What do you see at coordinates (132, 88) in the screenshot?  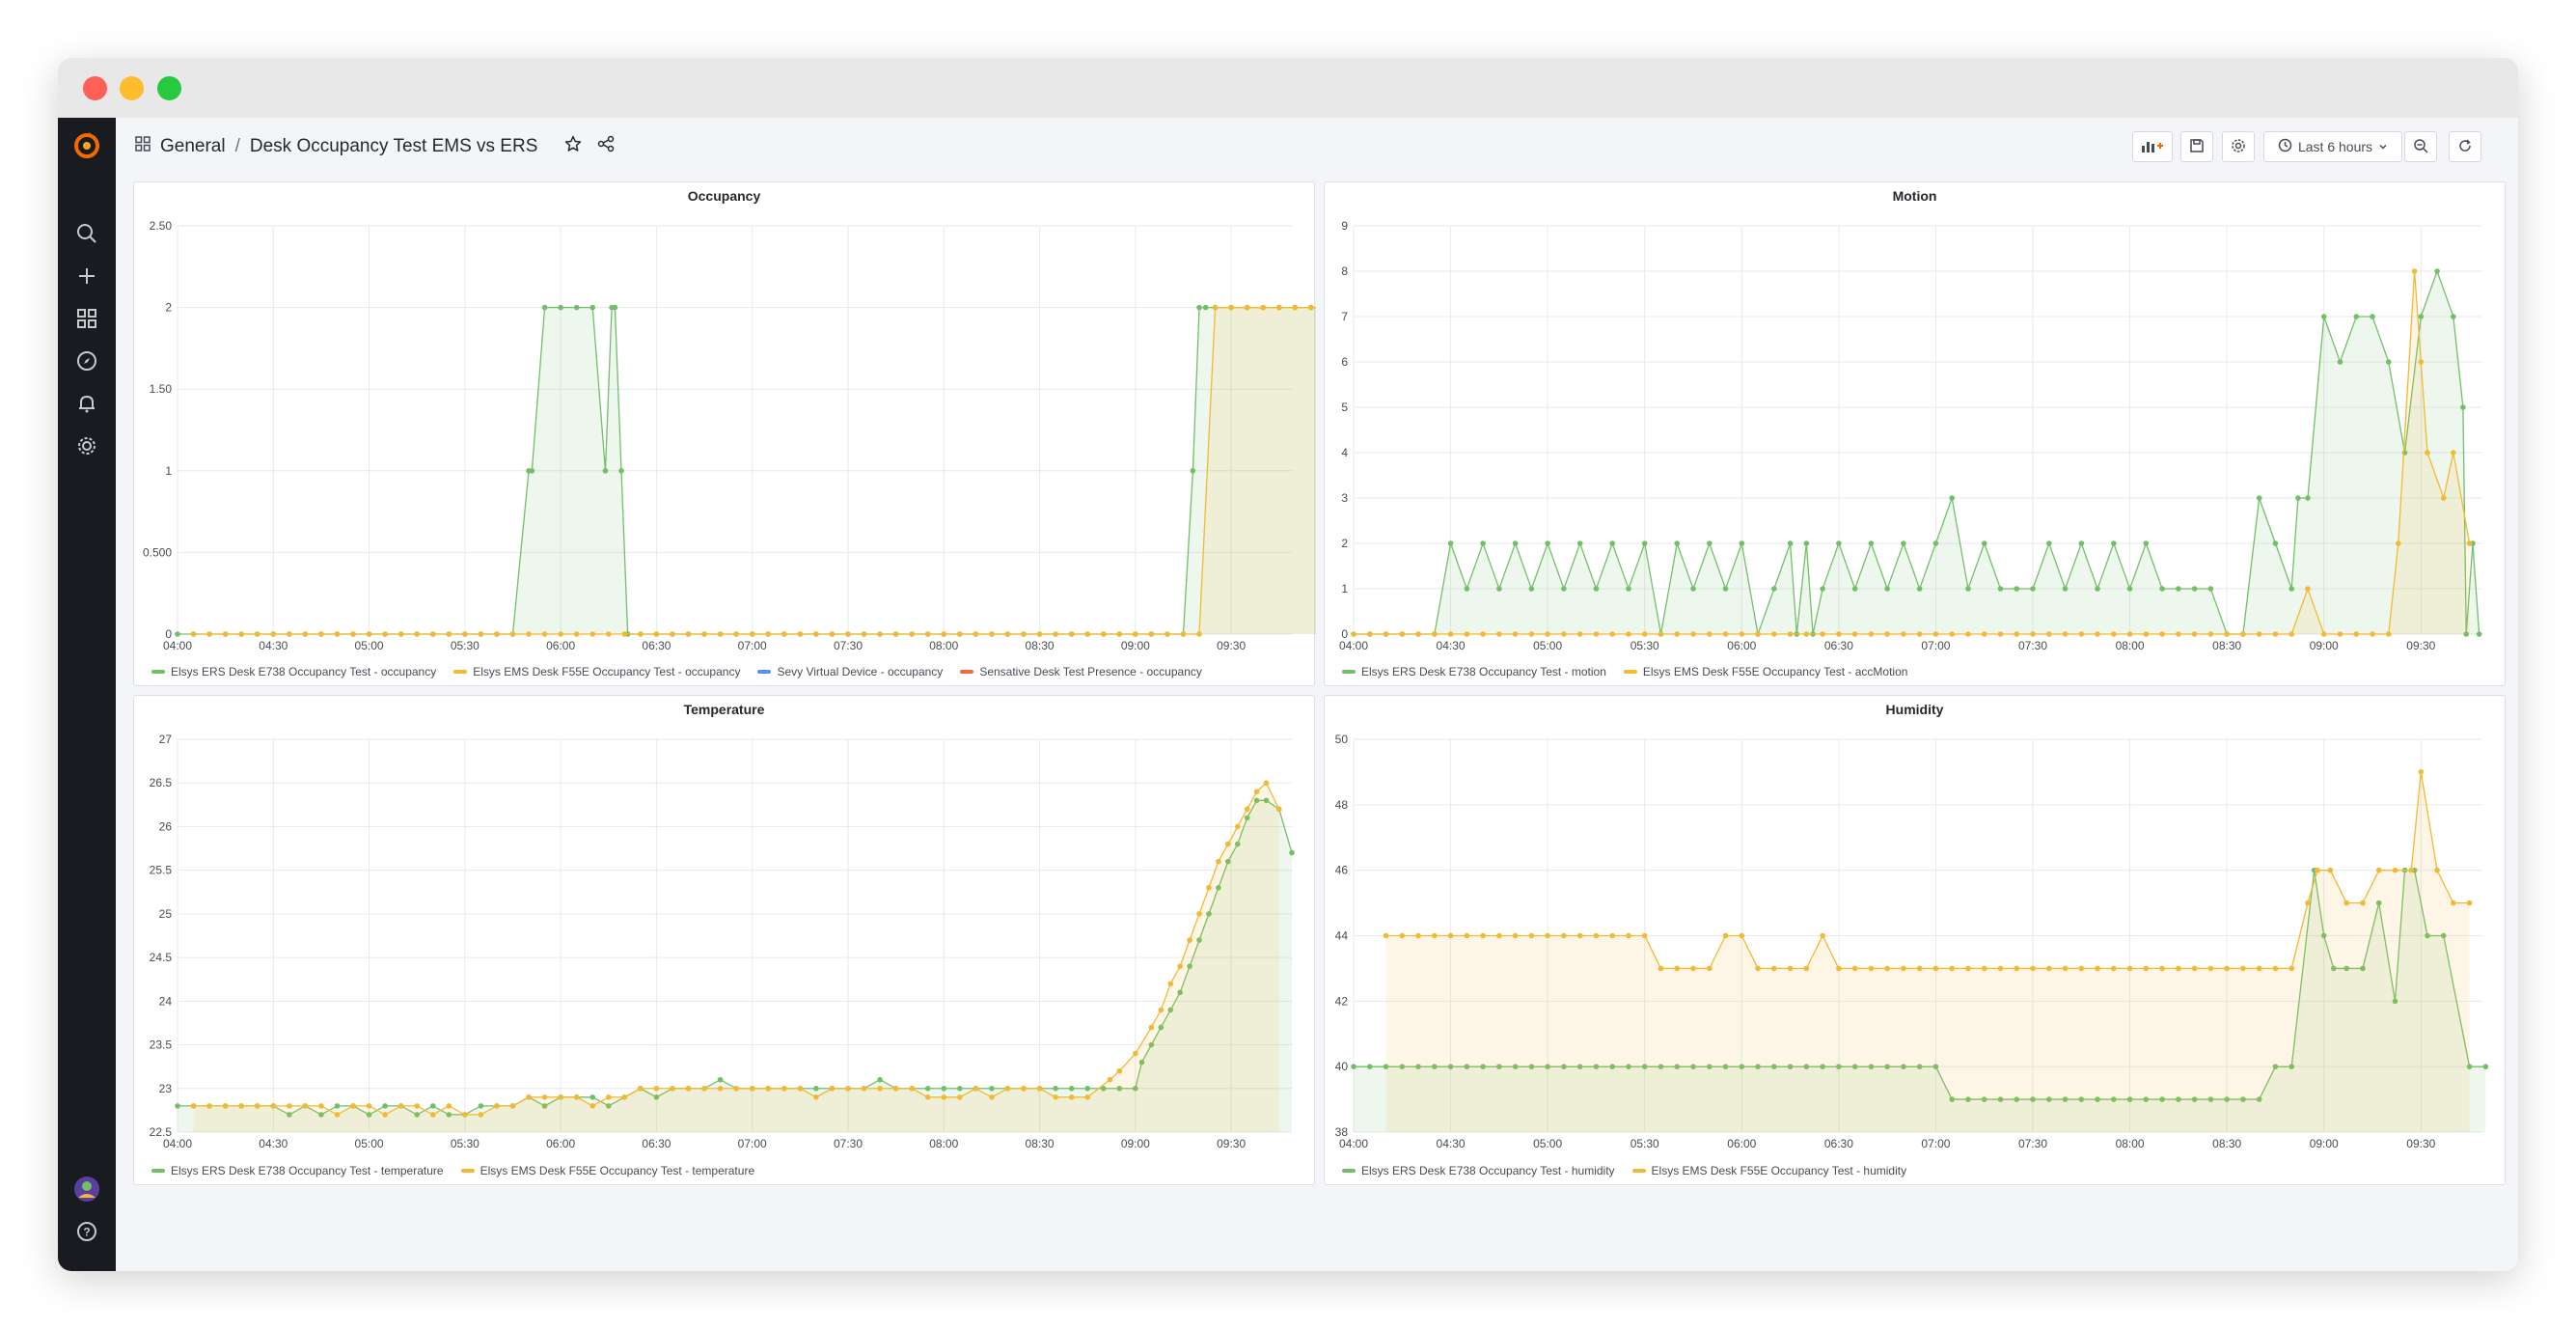 I see `minimize-window-button` at bounding box center [132, 88].